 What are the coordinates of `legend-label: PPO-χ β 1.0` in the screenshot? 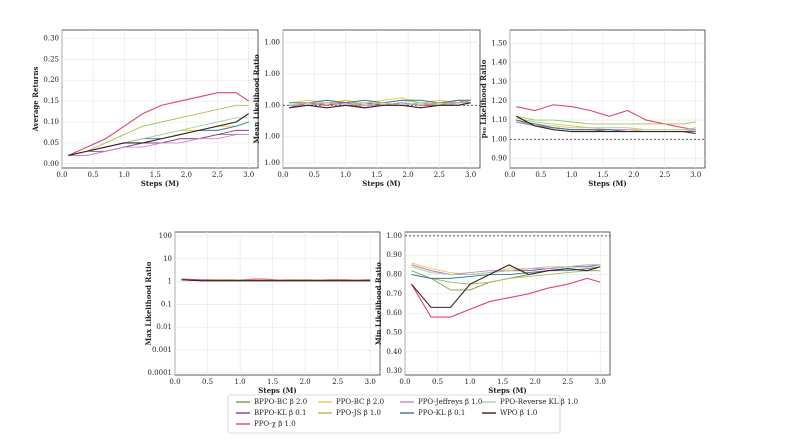 It's located at (275, 424).